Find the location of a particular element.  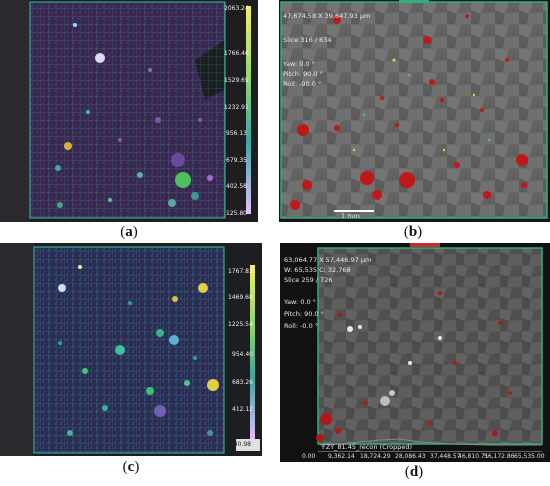

panel-a-colorbar-label: 1766.46 is located at coordinates (236, 53).